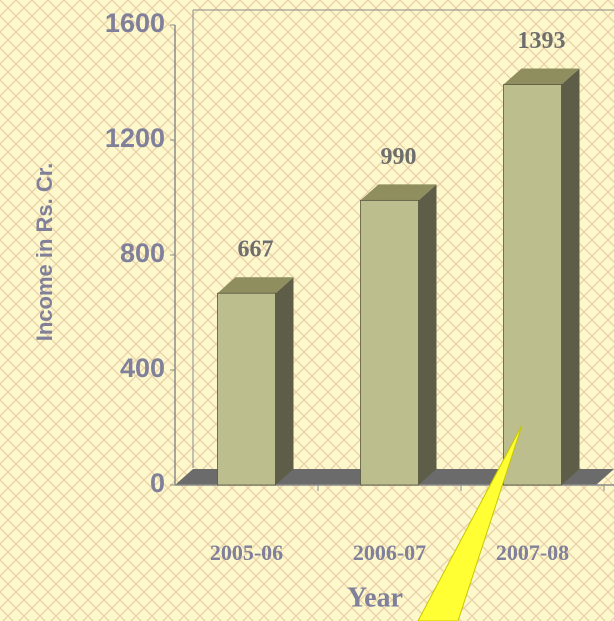 Image resolution: width=614 pixels, height=621 pixels. Describe the element at coordinates (44, 252) in the screenshot. I see `y-axis-label: Income in Rs. Cr.` at that location.